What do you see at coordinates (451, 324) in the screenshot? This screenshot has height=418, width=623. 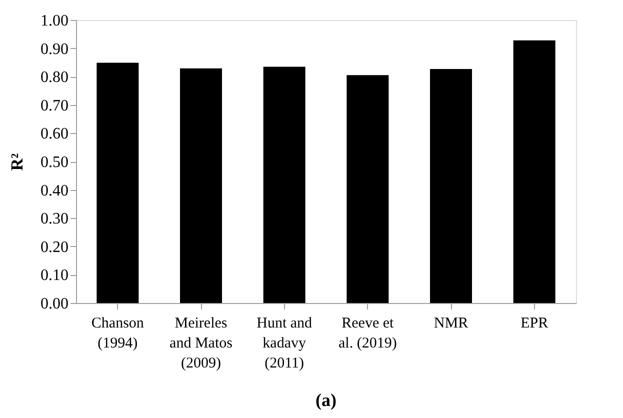 I see `x-tick-label: NMR` at bounding box center [451, 324].